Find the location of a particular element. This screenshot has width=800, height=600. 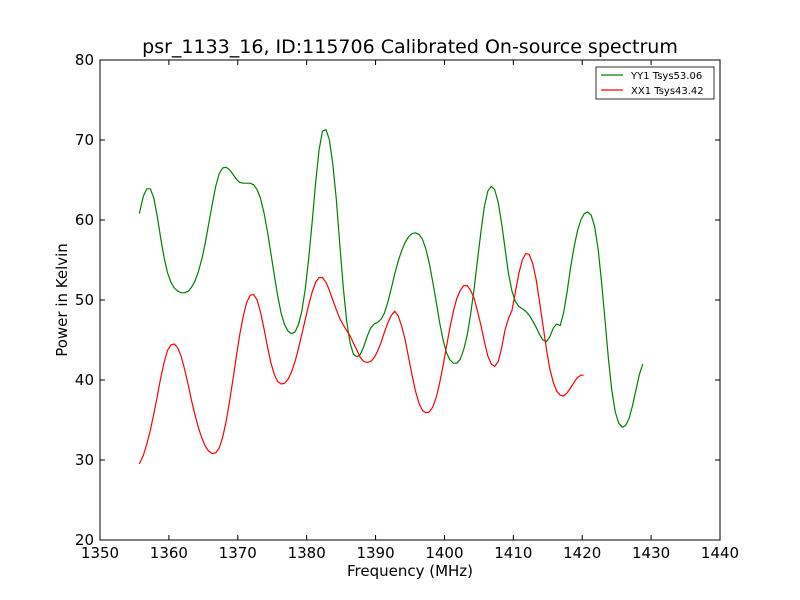

x-tick-label: 1360 is located at coordinates (169, 553).